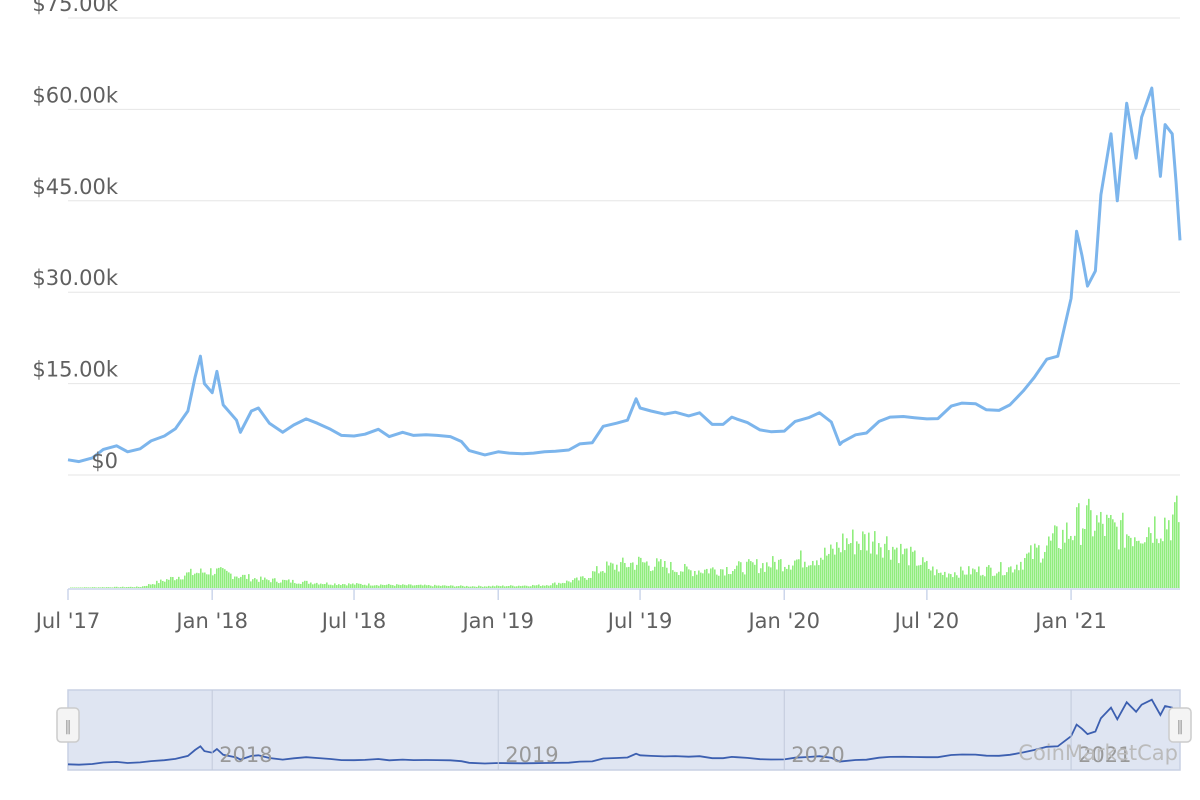 This screenshot has width=1200, height=800. Describe the element at coordinates (1098, 753) in the screenshot. I see `watermark-text: CoinMarketCap` at that location.